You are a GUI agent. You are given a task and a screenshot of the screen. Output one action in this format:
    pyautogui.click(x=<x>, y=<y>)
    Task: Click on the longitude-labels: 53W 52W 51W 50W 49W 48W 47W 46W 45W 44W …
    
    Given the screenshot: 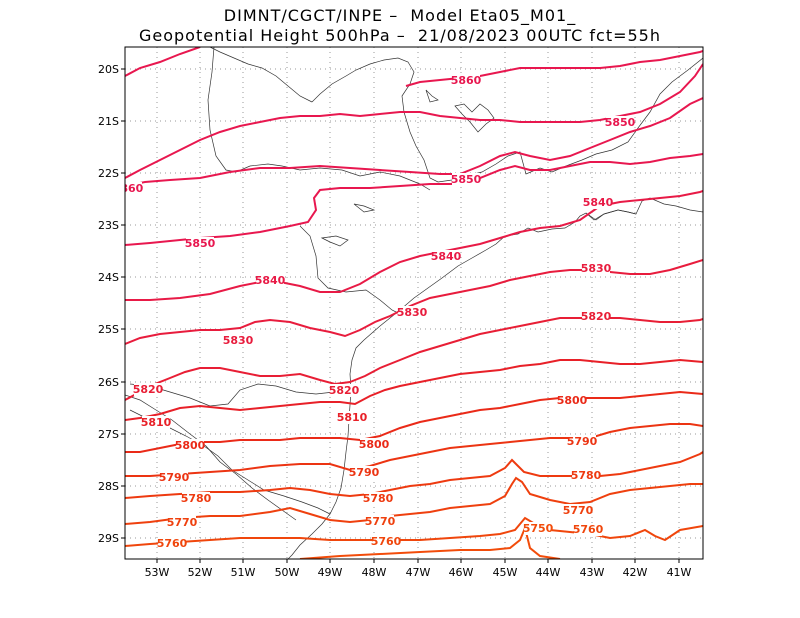 What is the action you would take?
    pyautogui.click(x=418, y=572)
    